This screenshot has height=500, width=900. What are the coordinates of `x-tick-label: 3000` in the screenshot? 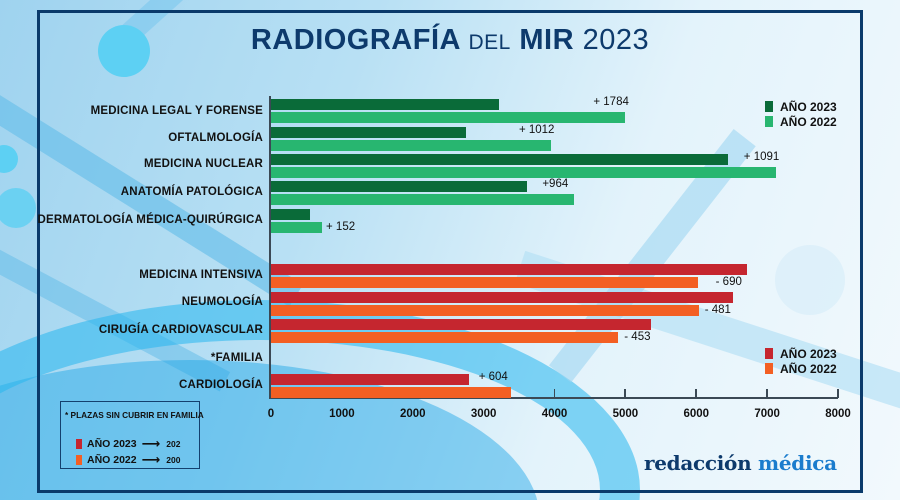 It's located at (483, 414).